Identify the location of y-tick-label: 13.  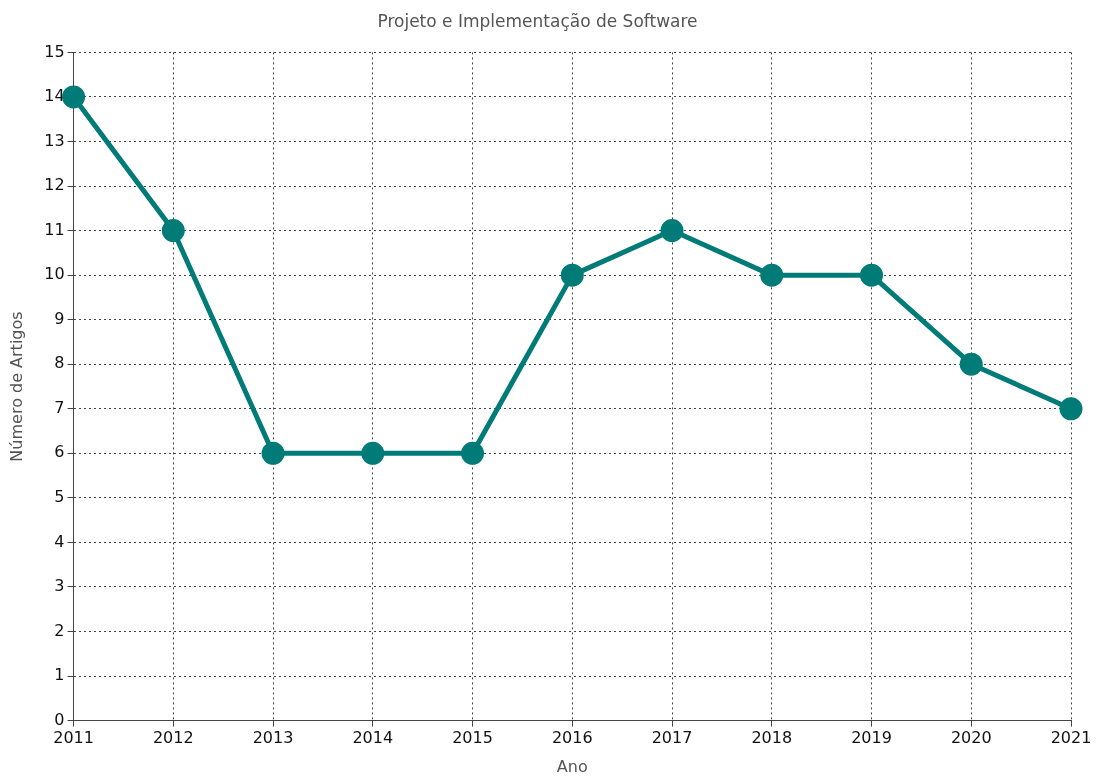
(54, 140).